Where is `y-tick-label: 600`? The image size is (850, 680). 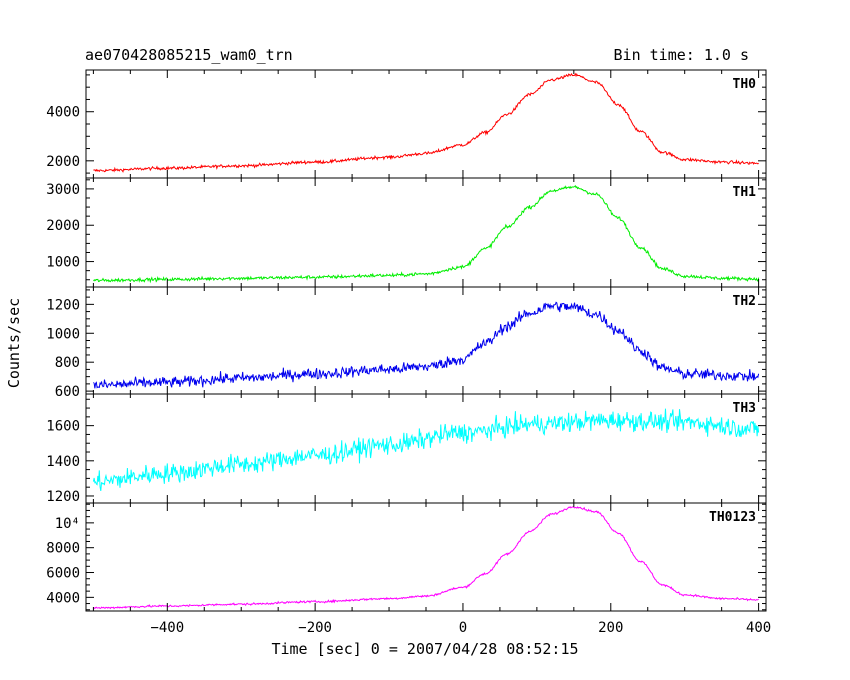
y-tick-label: 600 is located at coordinates (67, 392).